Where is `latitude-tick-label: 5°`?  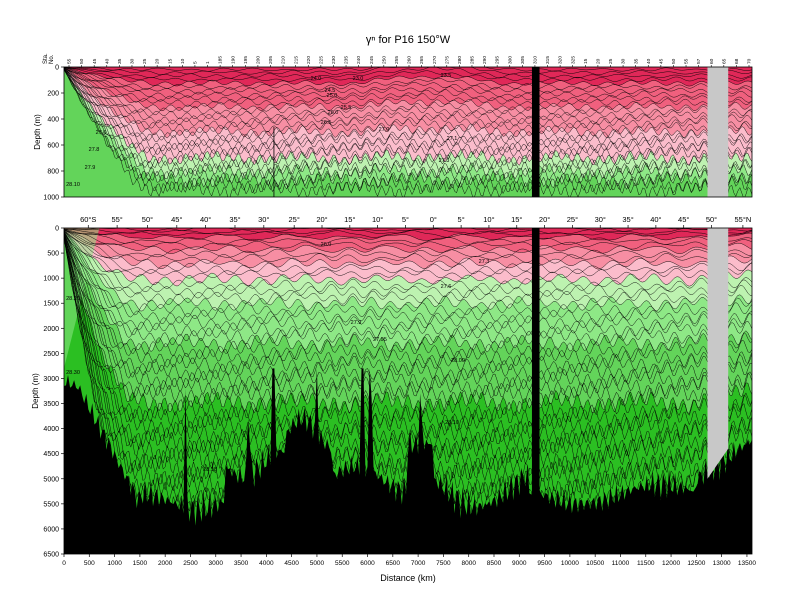 latitude-tick-label: 5° is located at coordinates (461, 219).